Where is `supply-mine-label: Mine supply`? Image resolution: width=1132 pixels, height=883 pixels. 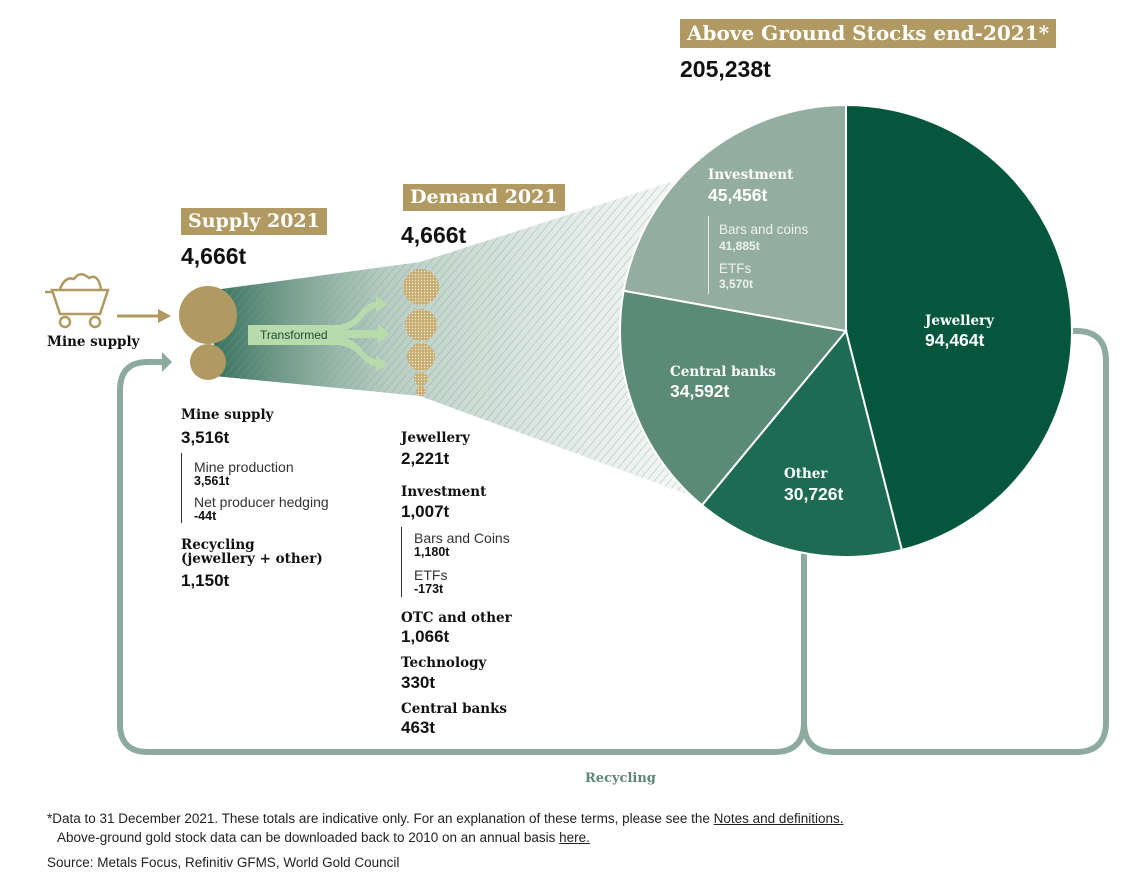
supply-mine-label: Mine supply is located at coordinates (227, 415).